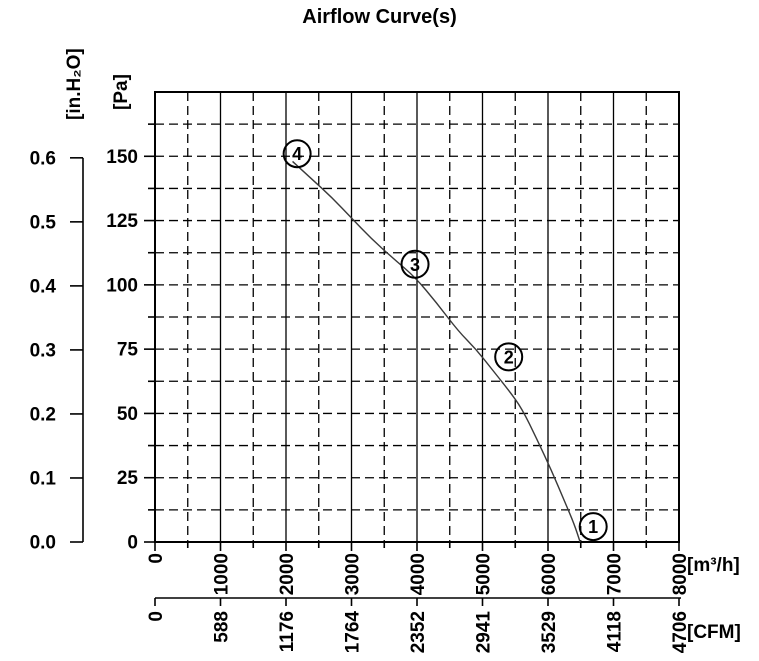  What do you see at coordinates (149, 333) in the screenshot?
I see `pa-axis` at bounding box center [149, 333].